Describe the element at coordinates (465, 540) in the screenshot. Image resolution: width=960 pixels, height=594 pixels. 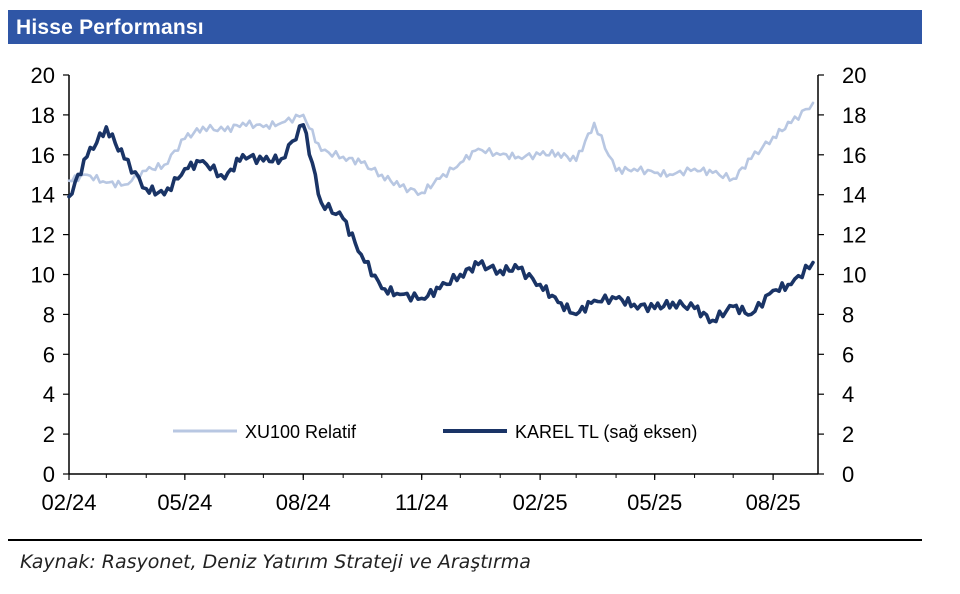
I see `footer-divider` at that location.